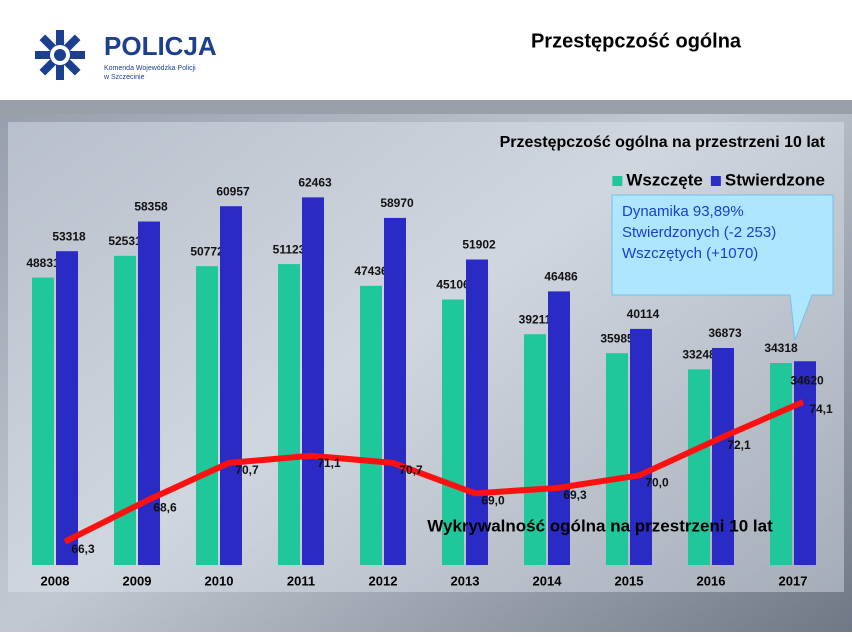 This screenshot has height=637, width=852. What do you see at coordinates (233, 191) in the screenshot?
I see `value-label: 60957` at bounding box center [233, 191].